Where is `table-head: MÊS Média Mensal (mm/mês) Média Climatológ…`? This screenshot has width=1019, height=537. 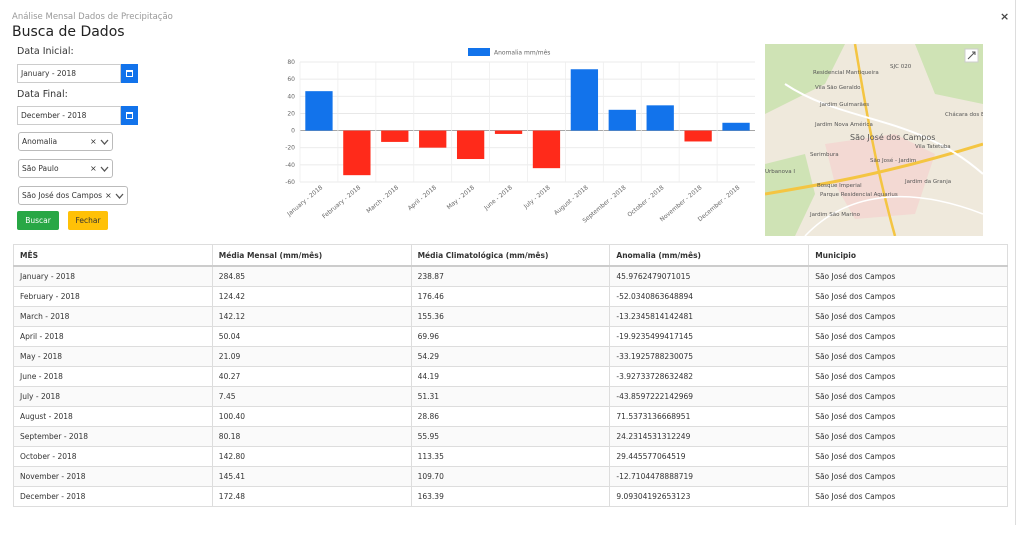
table-head: MÊS Média Mensal (mm/mês) Média Climatológ… is located at coordinates (510, 255).